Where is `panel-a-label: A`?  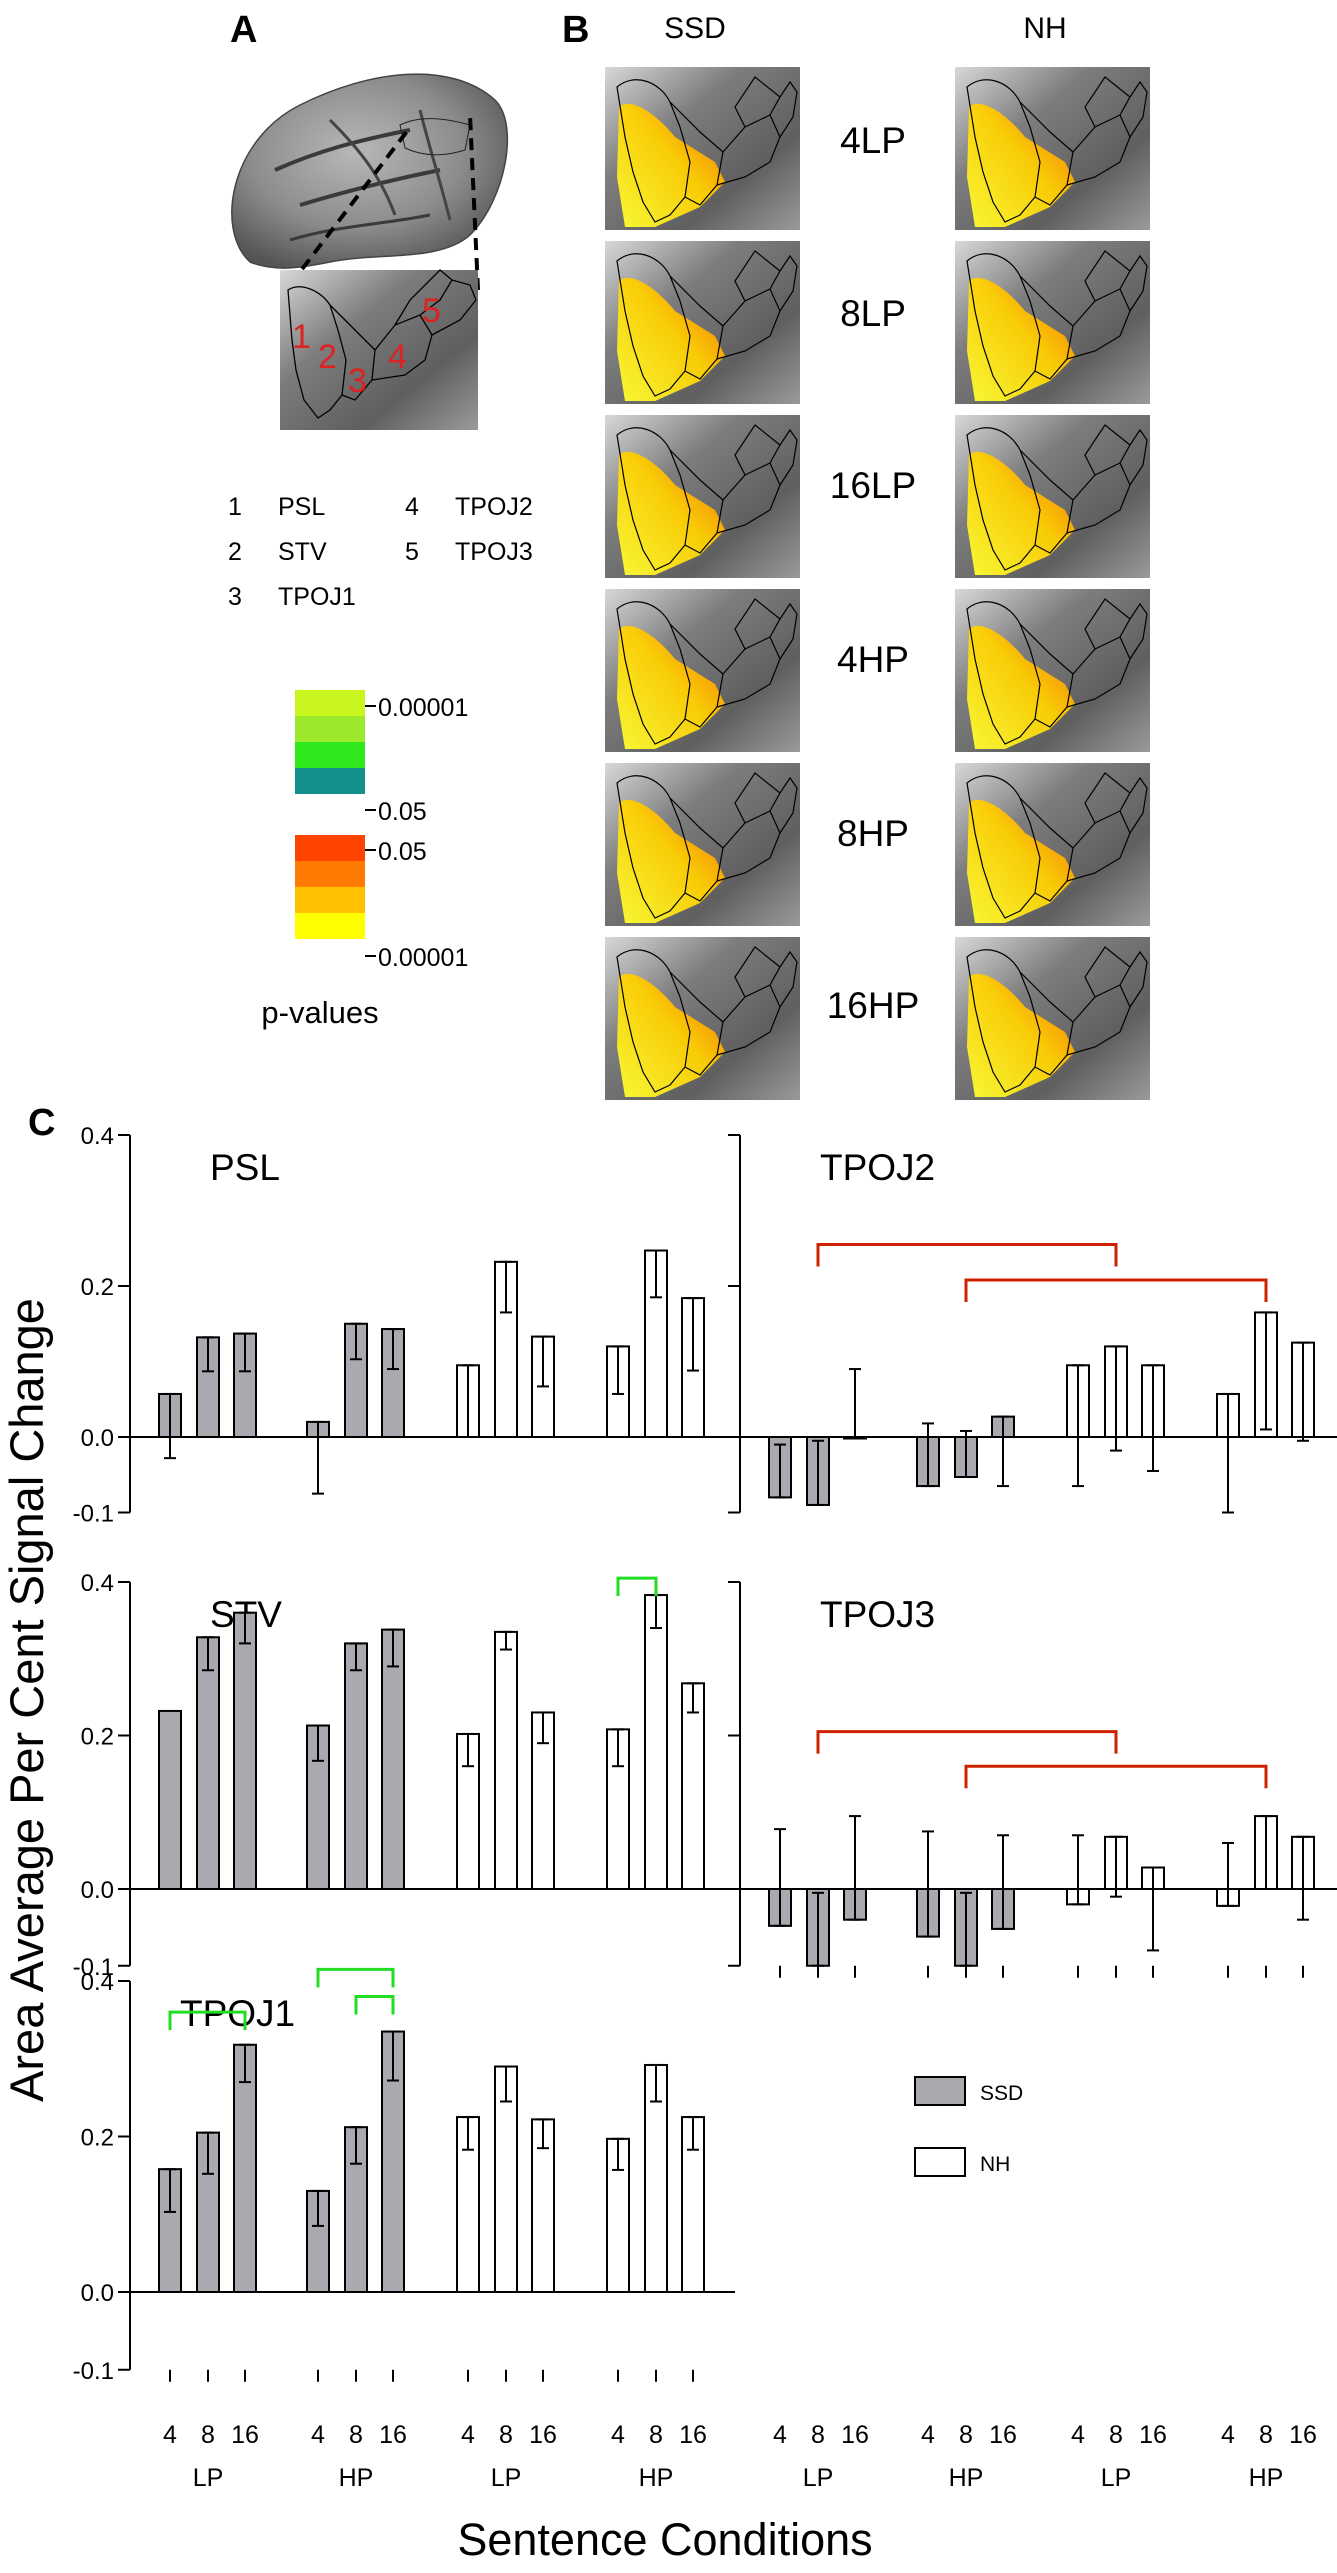 panel-a-label: A is located at coordinates (243, 30).